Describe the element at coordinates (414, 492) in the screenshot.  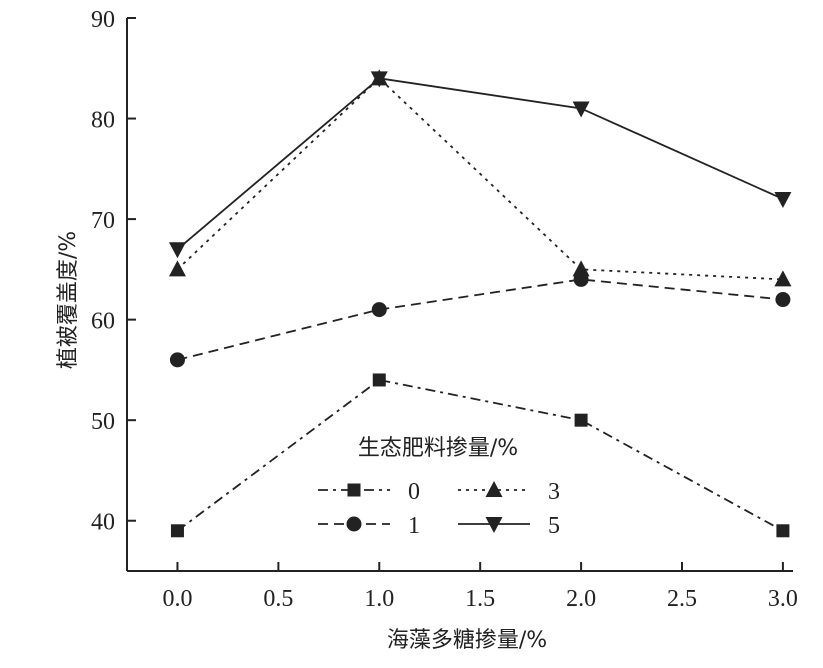
I see `legend-label-0: 0` at that location.